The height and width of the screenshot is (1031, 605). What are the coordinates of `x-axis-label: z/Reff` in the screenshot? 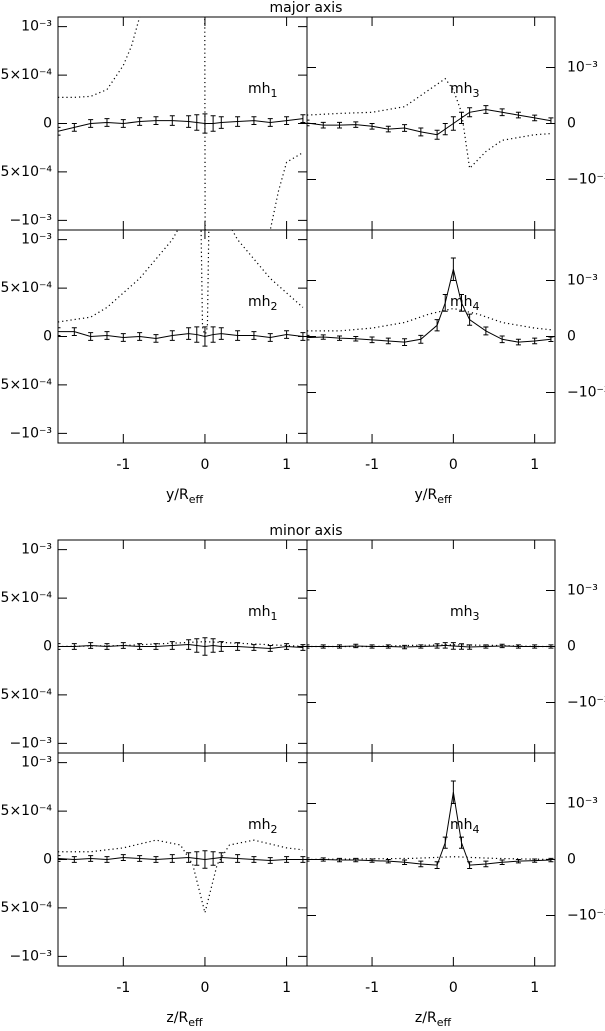 It's located at (433, 1019).